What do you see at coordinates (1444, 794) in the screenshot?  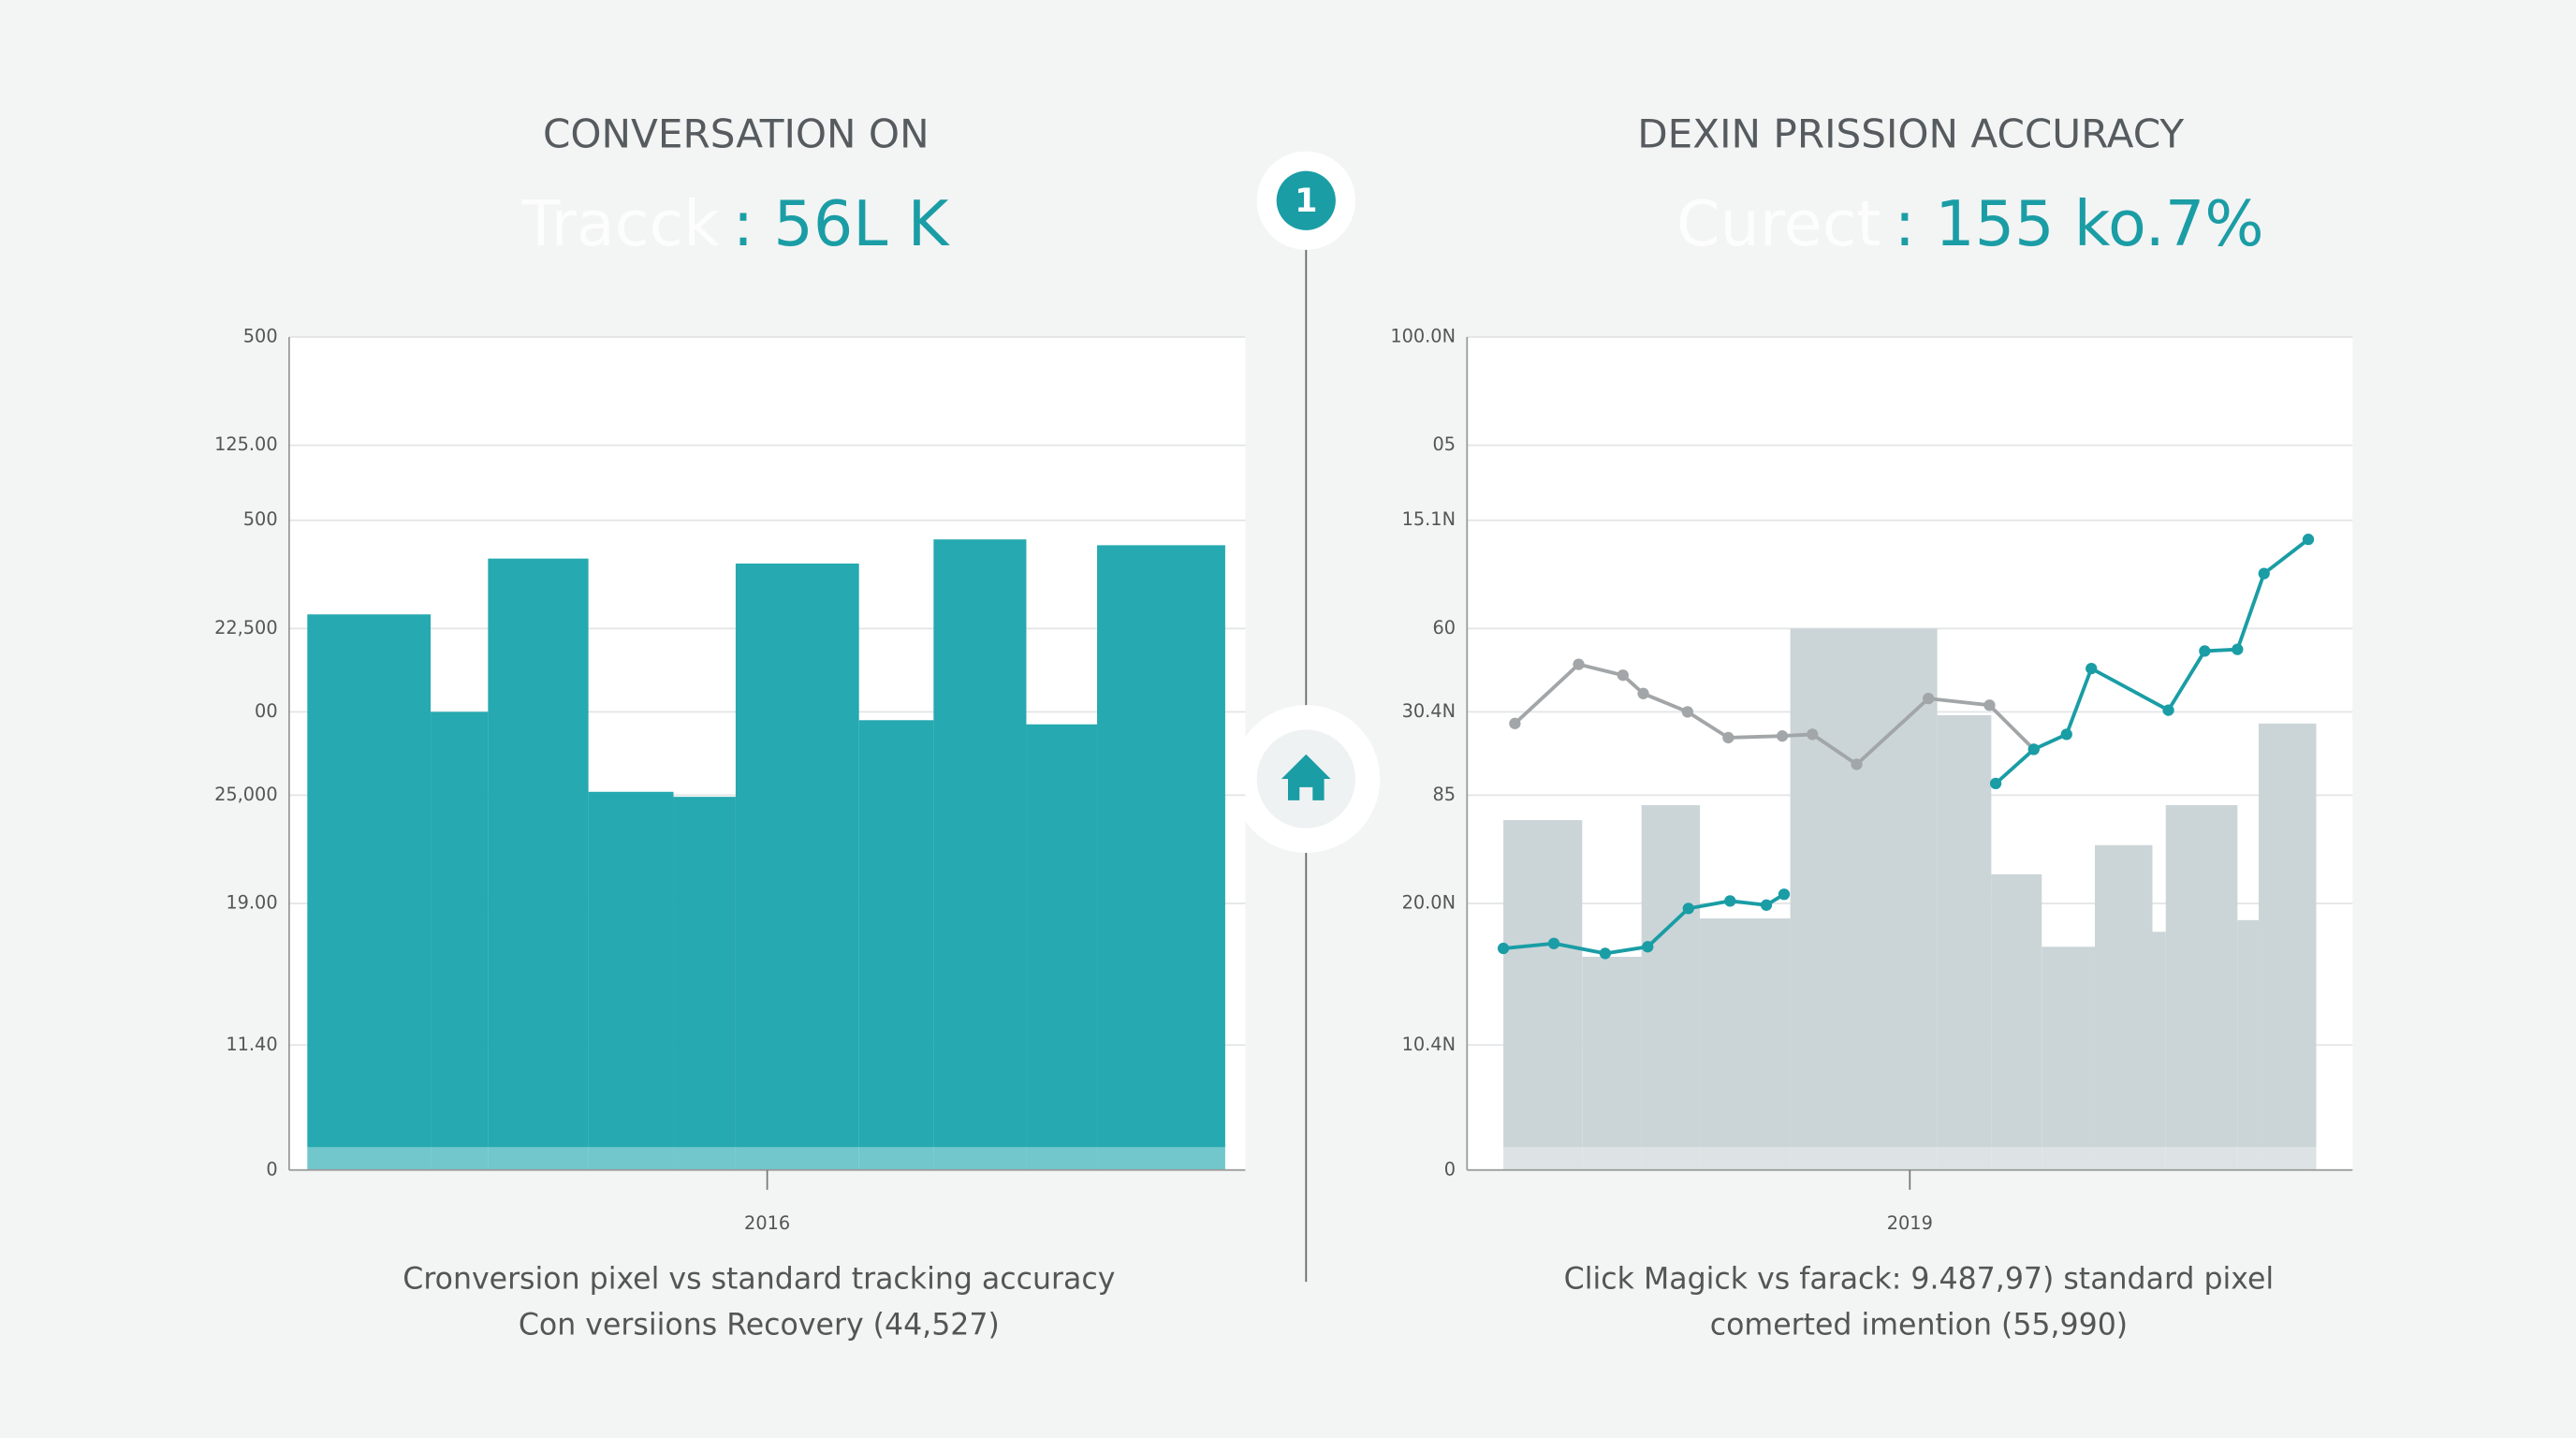 I see `y-tick-label: 85` at bounding box center [1444, 794].